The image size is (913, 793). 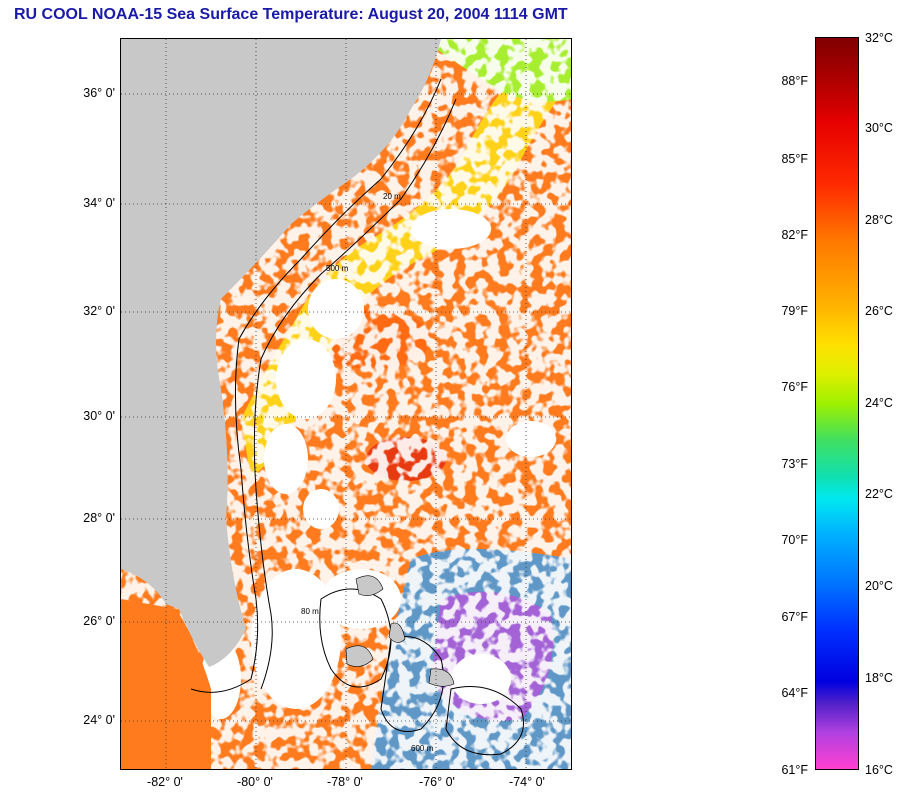 I want to click on bahamas-islands, so click(x=400, y=631).